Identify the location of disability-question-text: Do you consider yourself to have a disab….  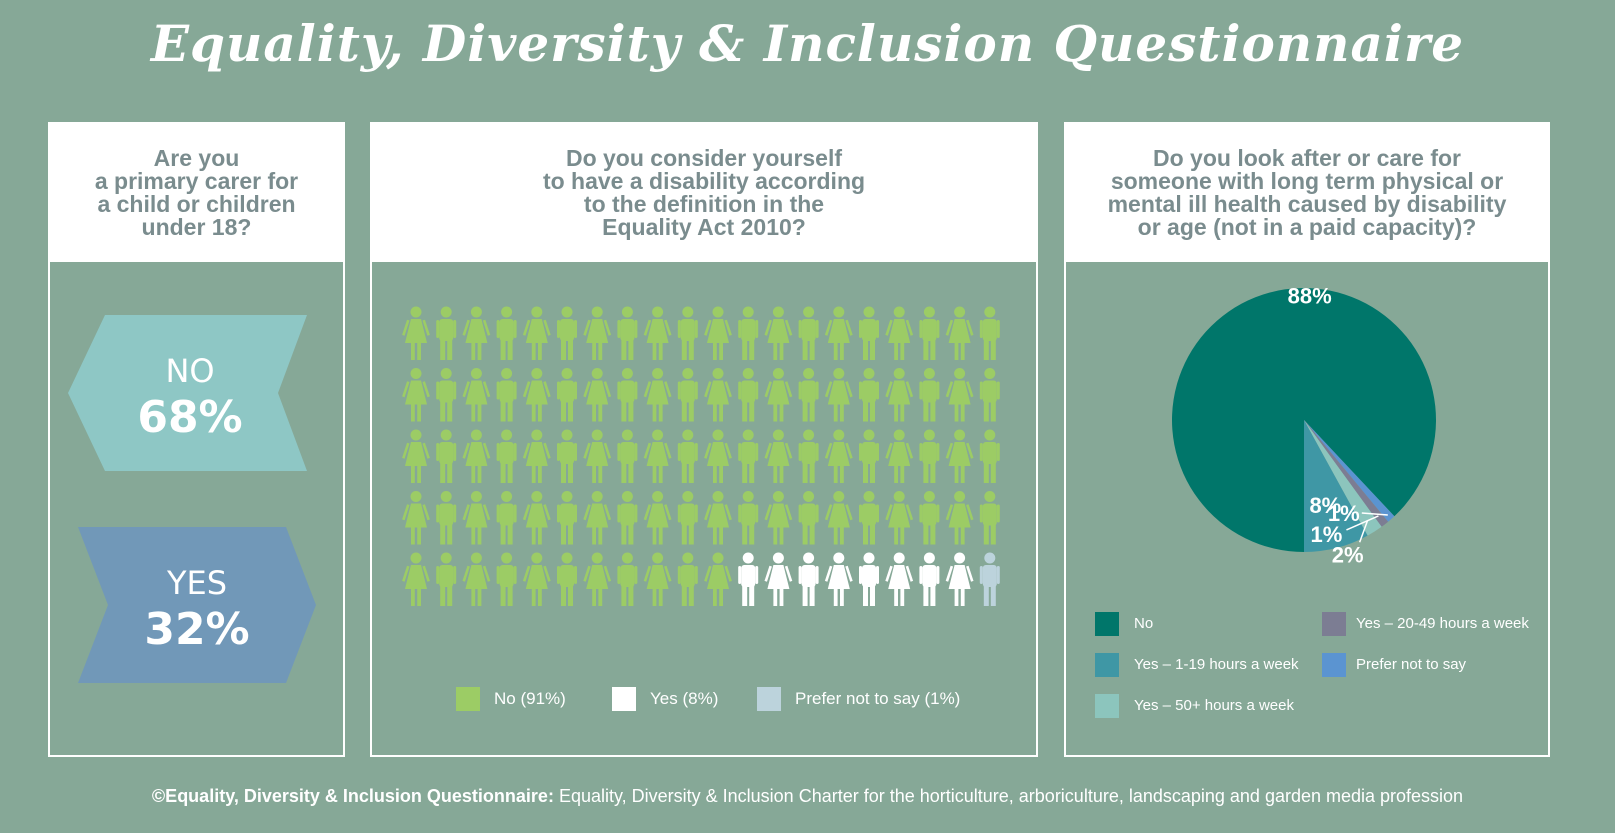
(704, 192).